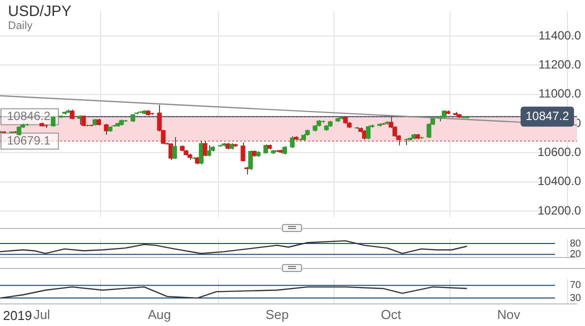 This screenshot has height=326, width=585. I want to click on chart-title: USD/JPY, so click(40, 11).